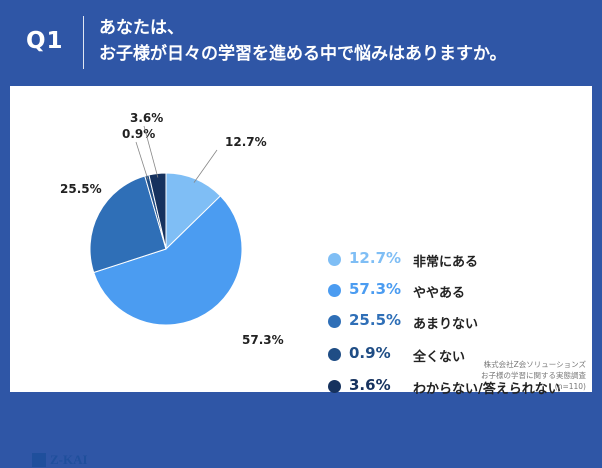  I want to click on source-note: 株式会社Z会ソリューションズ お子様の学習に関する実態調査 (n=110), so click(533, 375).